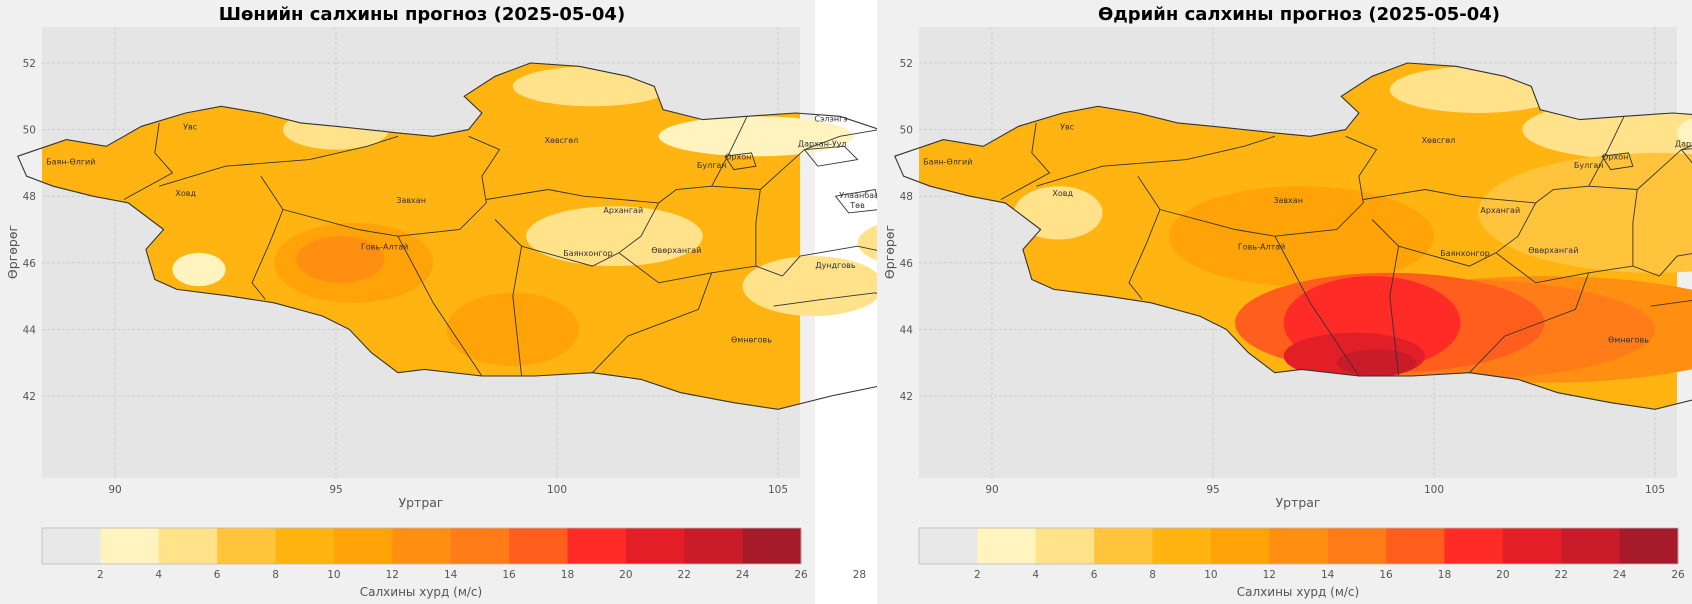 The image size is (1692, 604). Describe the element at coordinates (1062, 193) in the screenshot. I see `province-label: Ховд` at that location.